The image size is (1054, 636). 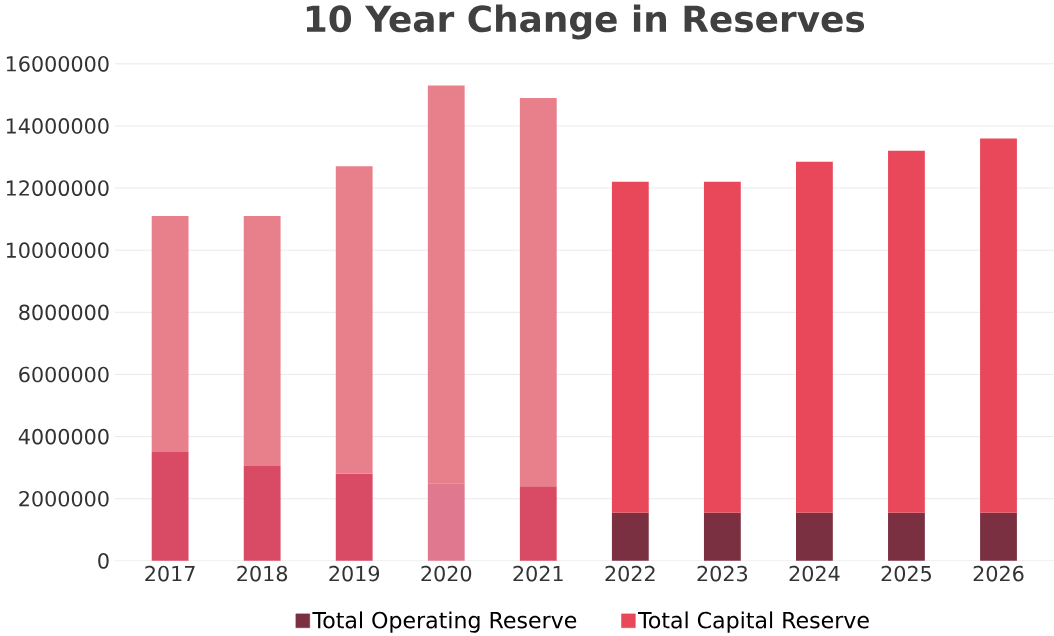 What do you see at coordinates (170, 573) in the screenshot?
I see `x-tick-label: 2017` at bounding box center [170, 573].